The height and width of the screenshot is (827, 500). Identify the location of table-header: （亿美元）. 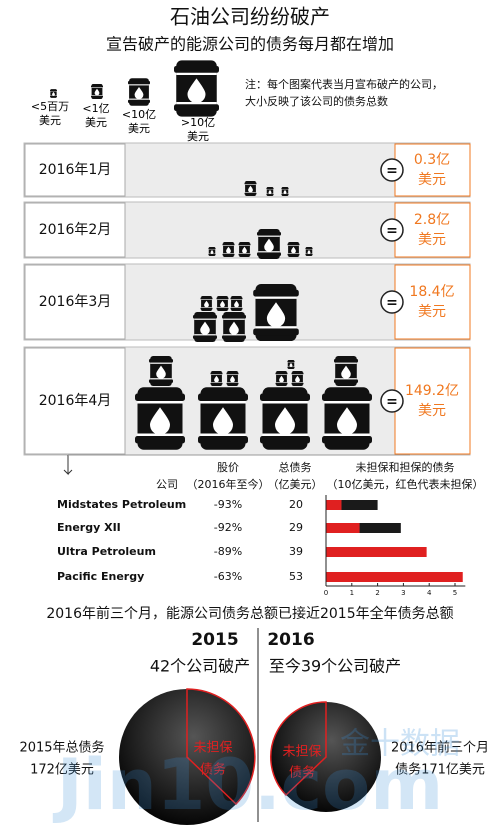
(295, 484).